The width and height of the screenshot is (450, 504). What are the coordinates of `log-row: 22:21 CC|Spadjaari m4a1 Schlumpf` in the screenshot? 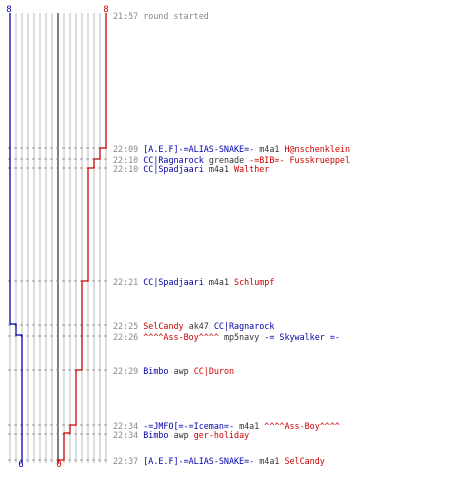 It's located at (193, 282).